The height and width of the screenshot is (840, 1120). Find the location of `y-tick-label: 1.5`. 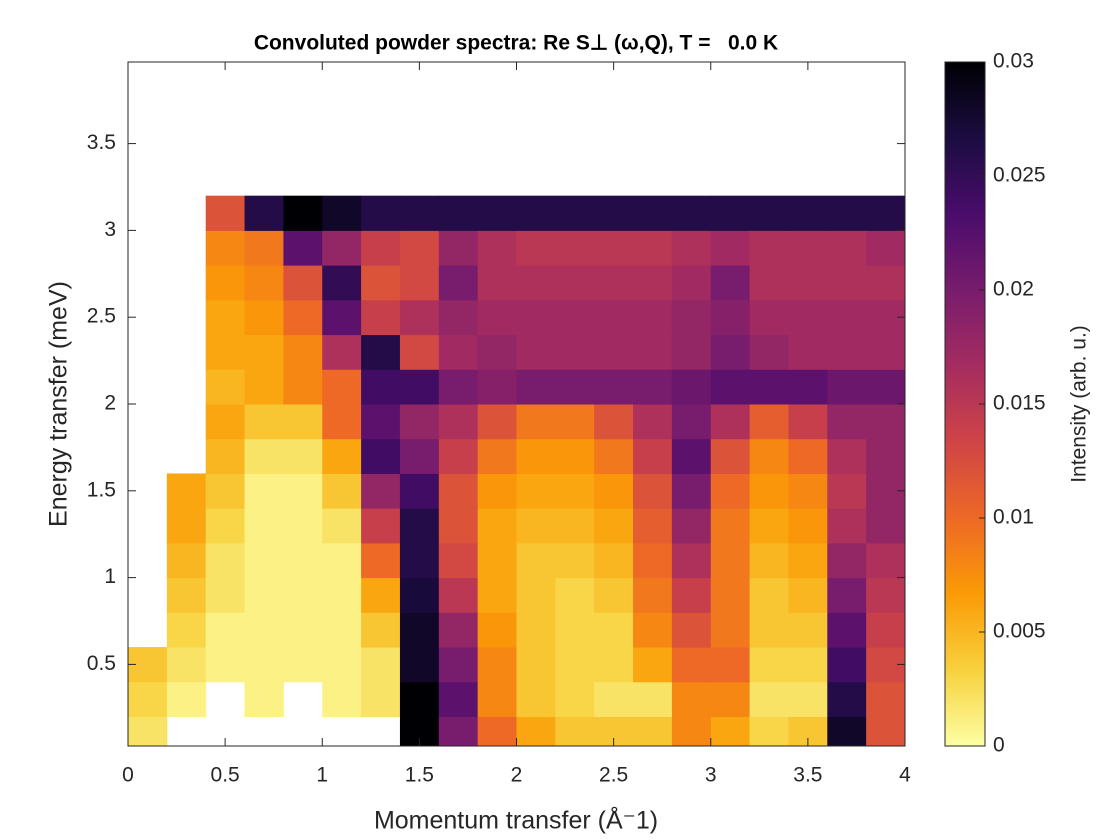

y-tick-label: 1.5 is located at coordinates (101, 489).